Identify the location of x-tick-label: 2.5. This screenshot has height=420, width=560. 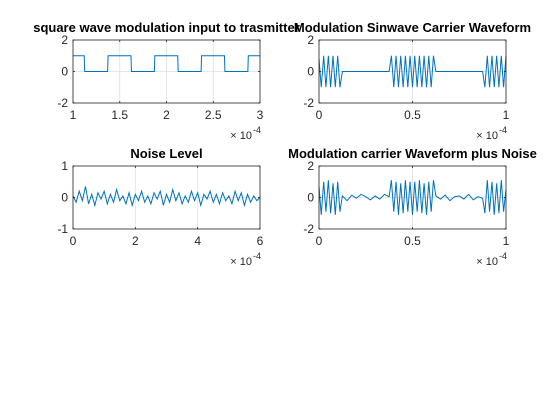
(213, 115).